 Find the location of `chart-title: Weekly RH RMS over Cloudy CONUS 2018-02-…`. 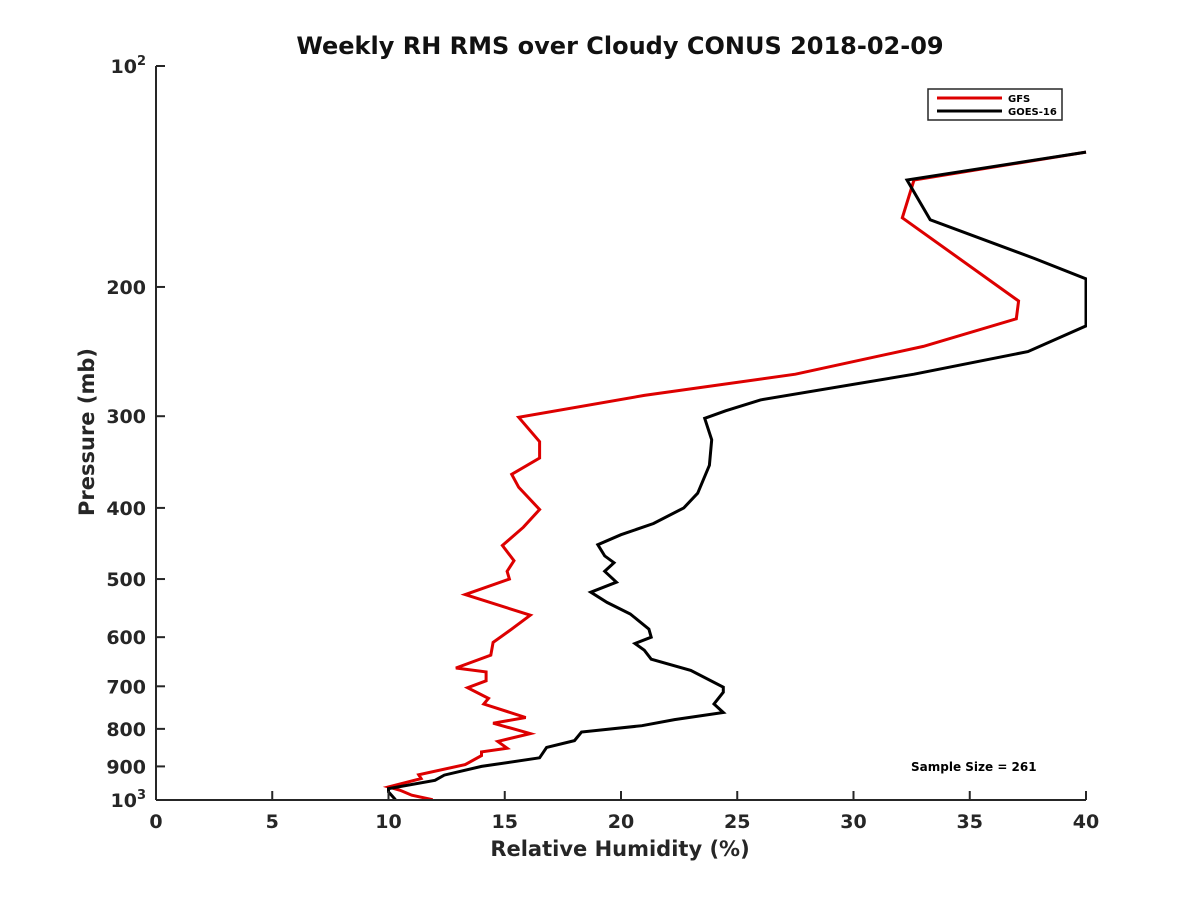

chart-title: Weekly RH RMS over Cloudy CONUS 2018-02-… is located at coordinates (619, 46).